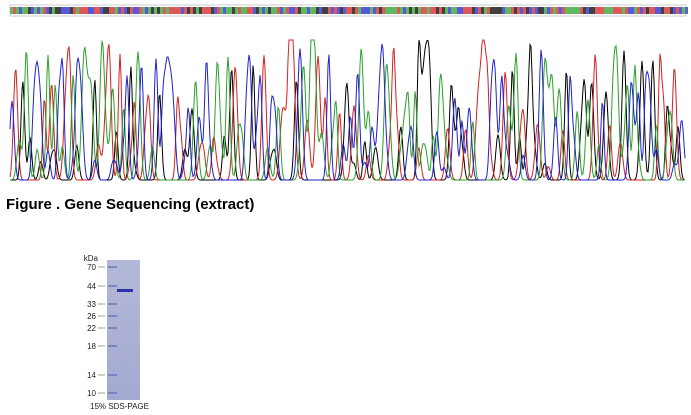  I want to click on unit-label: kDa, so click(91, 258).